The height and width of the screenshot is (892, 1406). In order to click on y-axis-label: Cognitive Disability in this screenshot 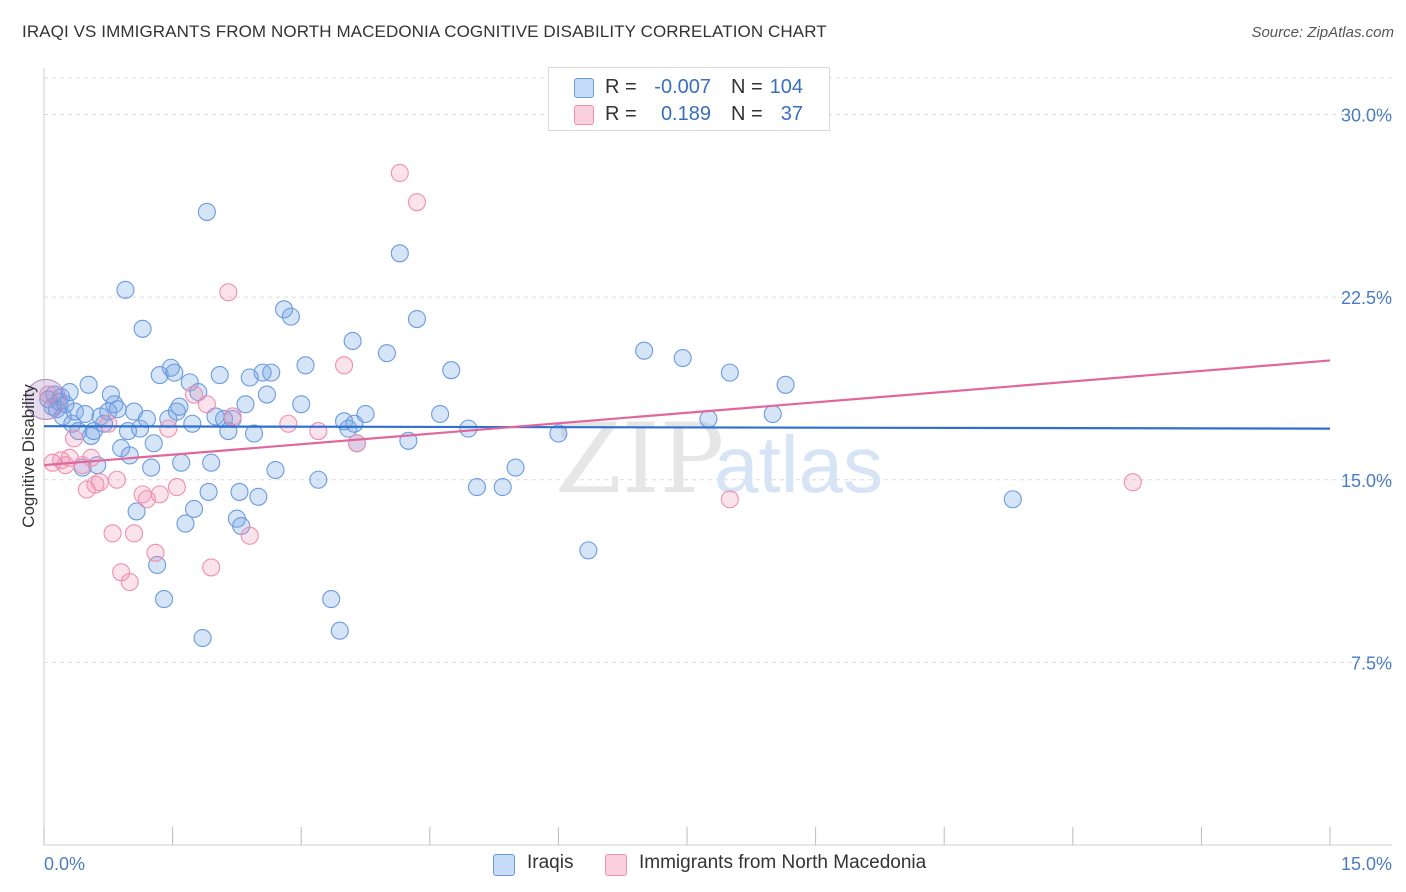, I will do `click(28, 456)`.